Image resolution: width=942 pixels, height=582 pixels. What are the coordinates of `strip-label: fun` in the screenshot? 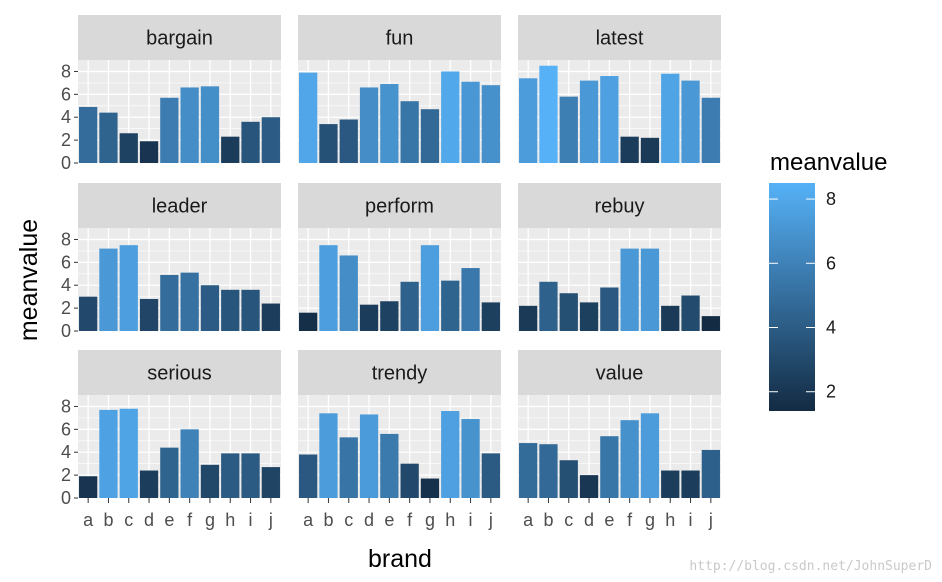 It's located at (400, 39).